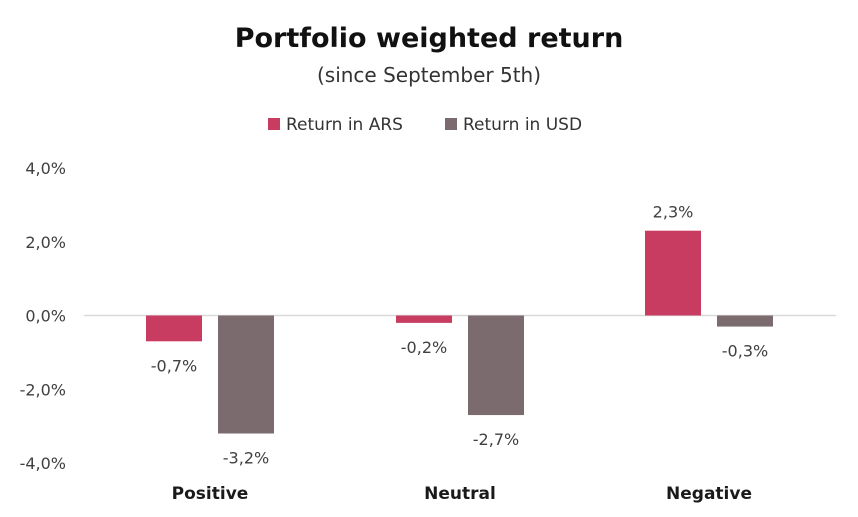 This screenshot has height=517, width=858. What do you see at coordinates (424, 319) in the screenshot?
I see `bar-ars-neutral` at bounding box center [424, 319].